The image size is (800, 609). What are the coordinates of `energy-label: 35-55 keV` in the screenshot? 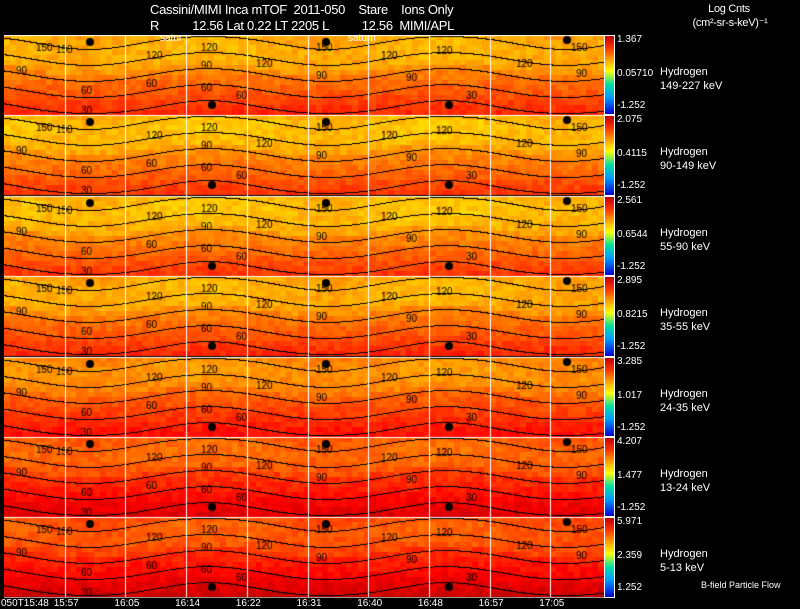 It's located at (685, 327).